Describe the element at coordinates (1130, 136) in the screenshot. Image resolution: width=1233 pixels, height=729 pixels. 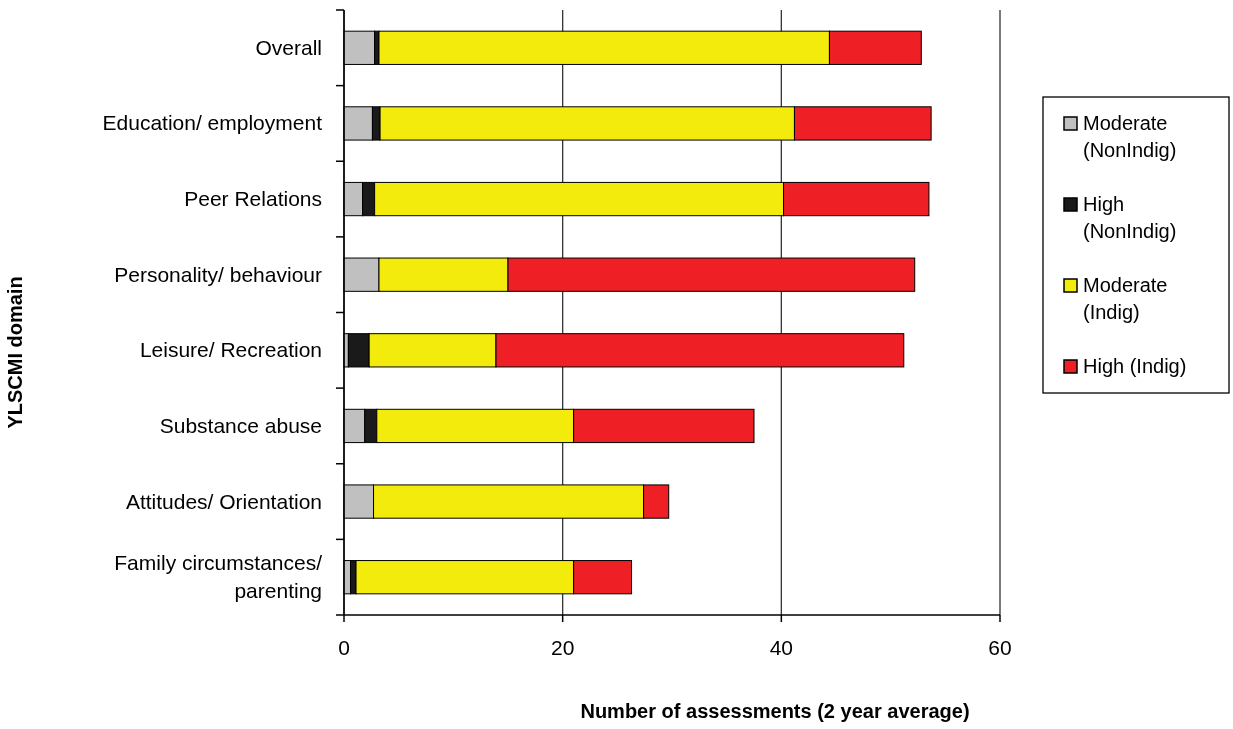
I see `legend-label: Moderate (NonIndig)` at that location.